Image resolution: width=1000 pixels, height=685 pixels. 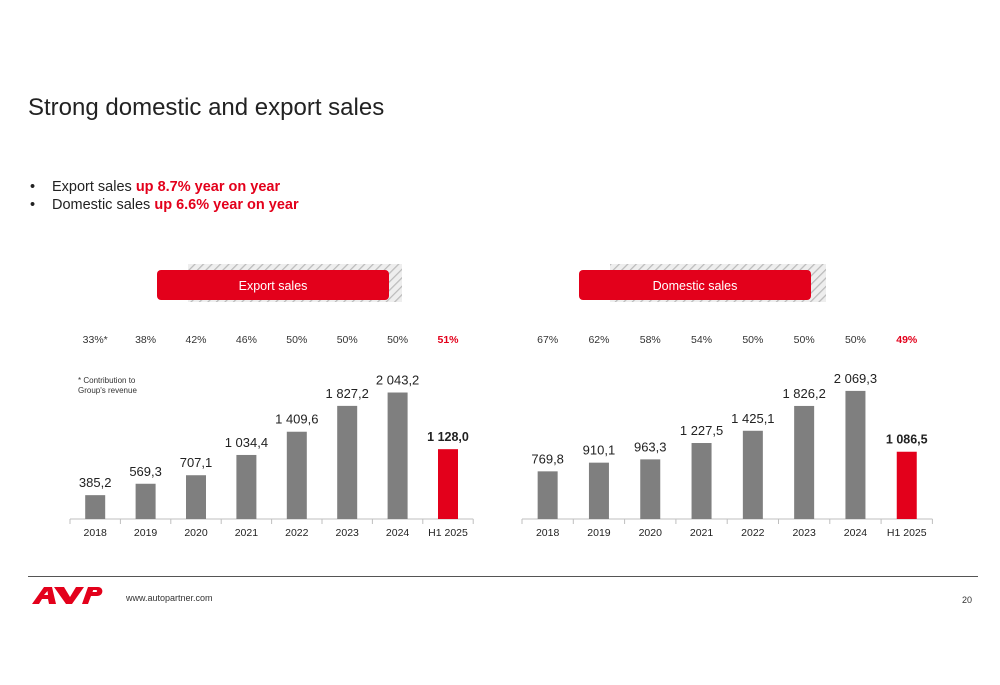 I want to click on page-title: Strong domestic and export sales, so click(x=206, y=107).